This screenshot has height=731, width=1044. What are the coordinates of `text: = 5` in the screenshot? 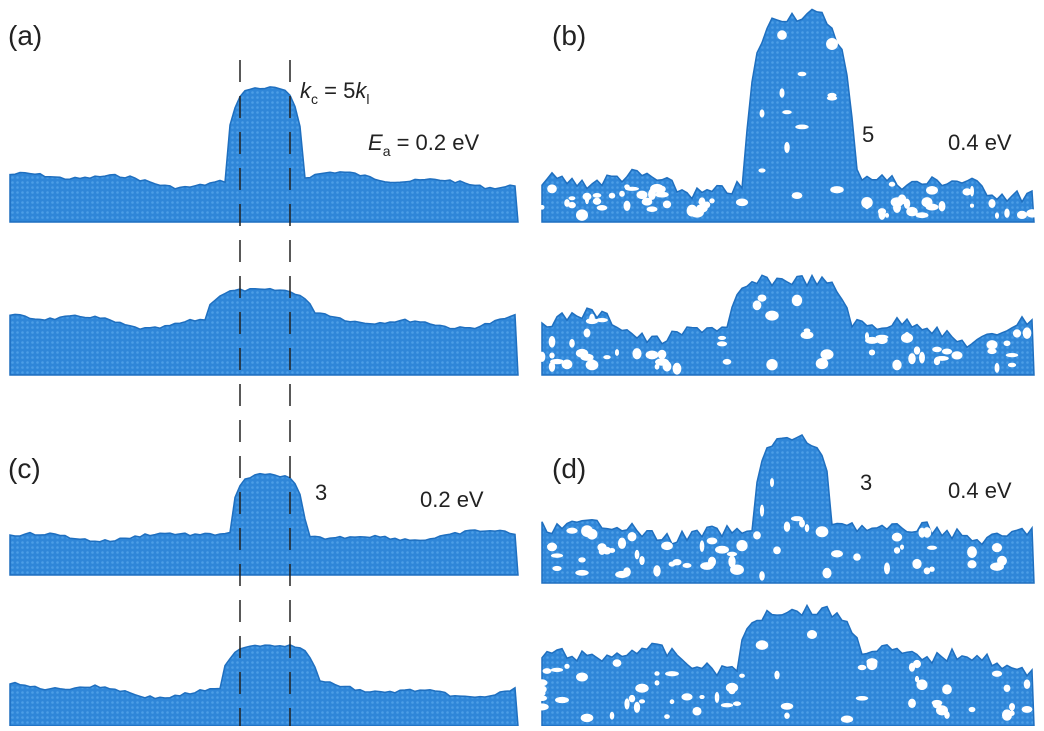 It's located at (336, 90).